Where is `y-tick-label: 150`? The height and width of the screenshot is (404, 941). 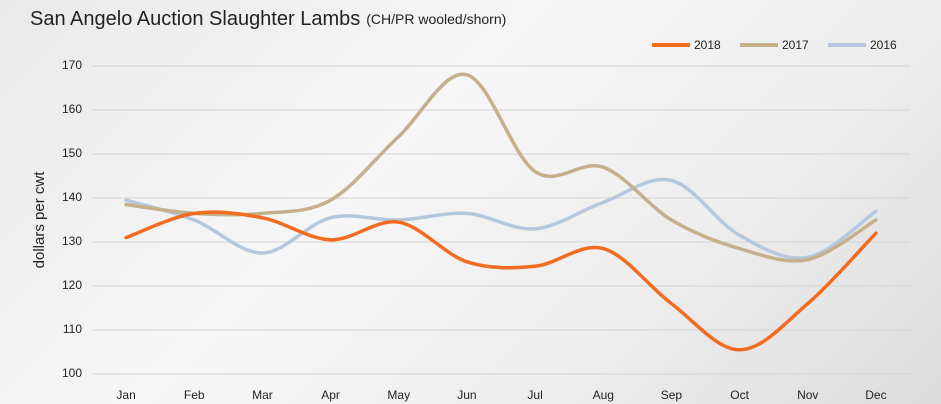 y-tick-label: 150 is located at coordinates (72, 153).